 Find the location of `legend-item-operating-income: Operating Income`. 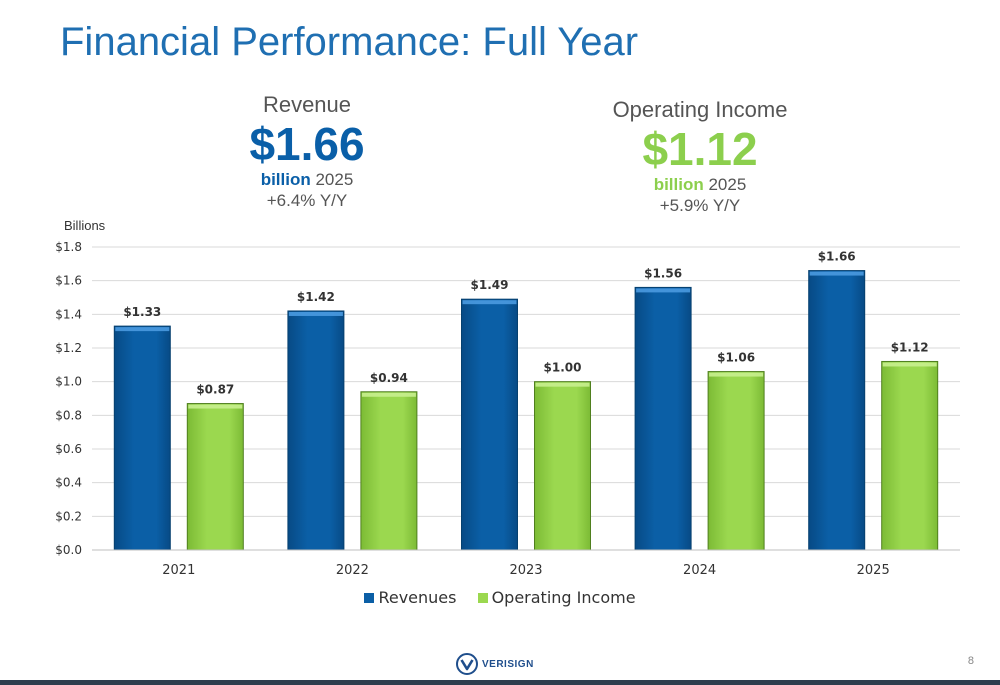

legend-item-operating-income: Operating Income is located at coordinates (556, 597).